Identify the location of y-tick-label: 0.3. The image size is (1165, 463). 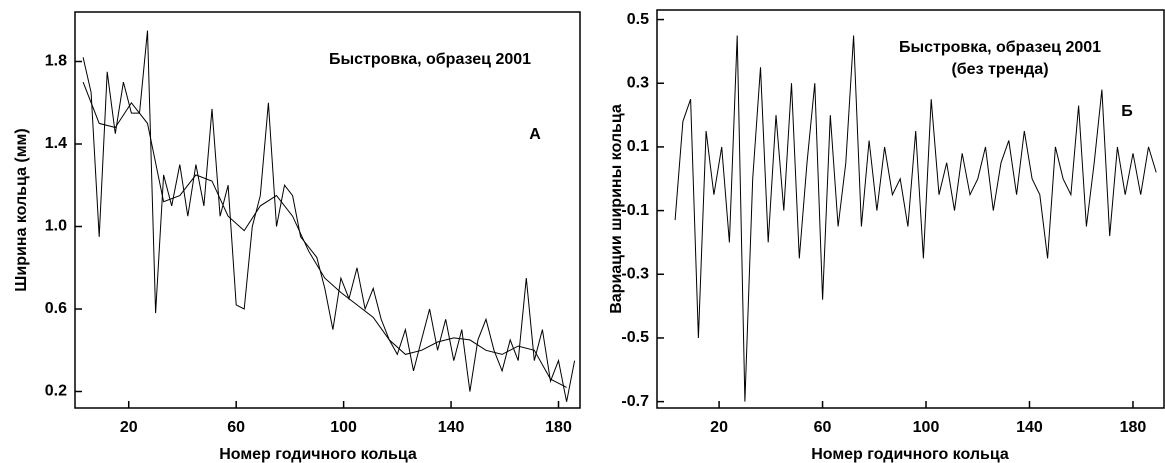
(638, 82).